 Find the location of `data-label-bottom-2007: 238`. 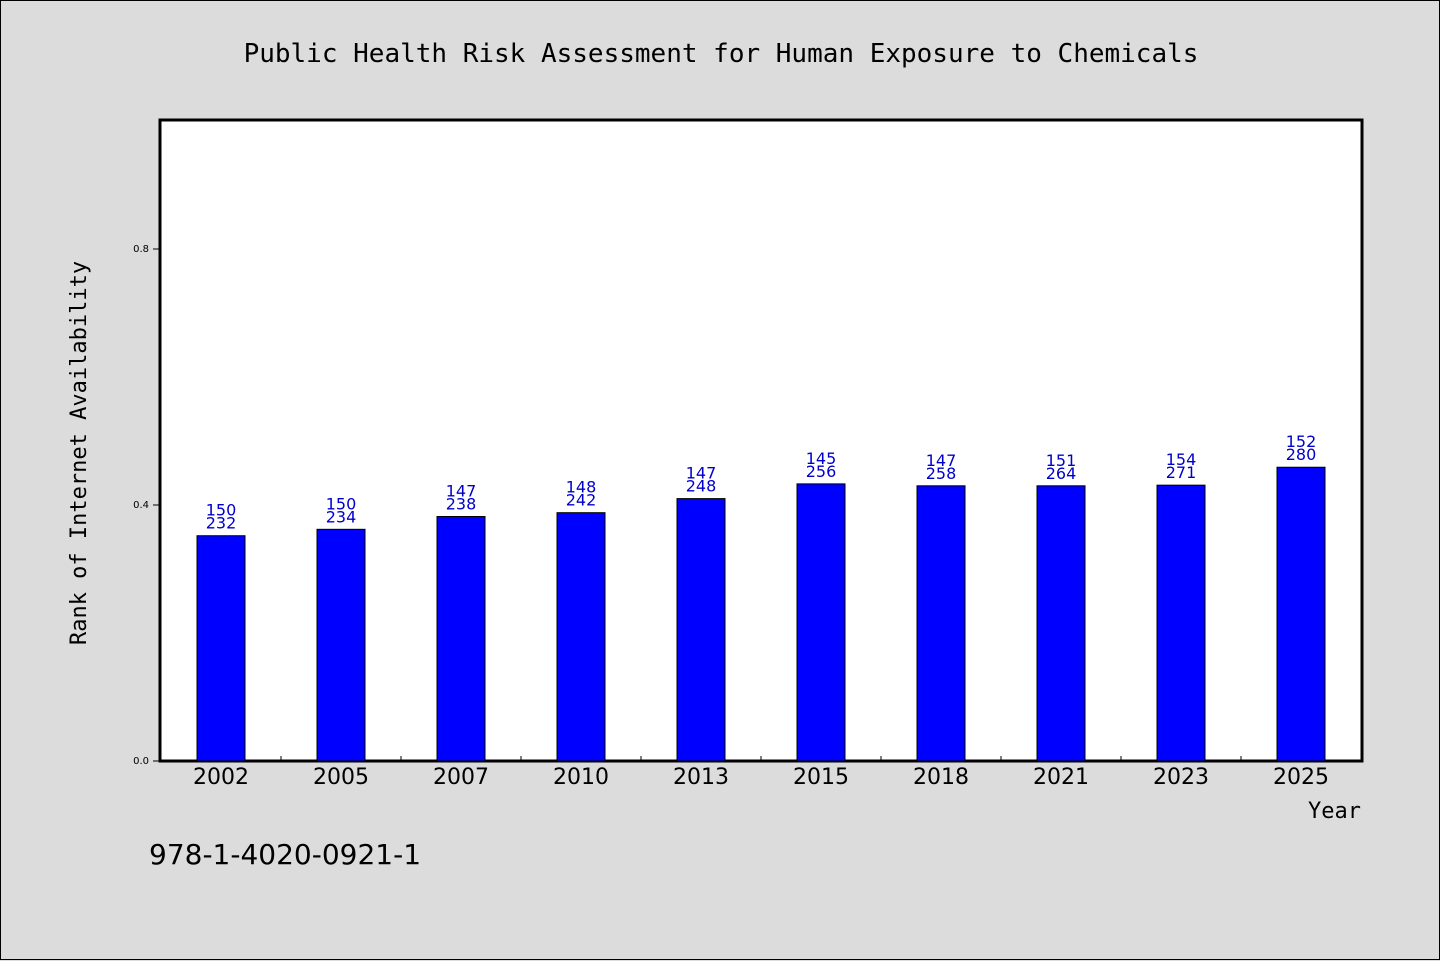

data-label-bottom-2007: 238 is located at coordinates (461, 504).